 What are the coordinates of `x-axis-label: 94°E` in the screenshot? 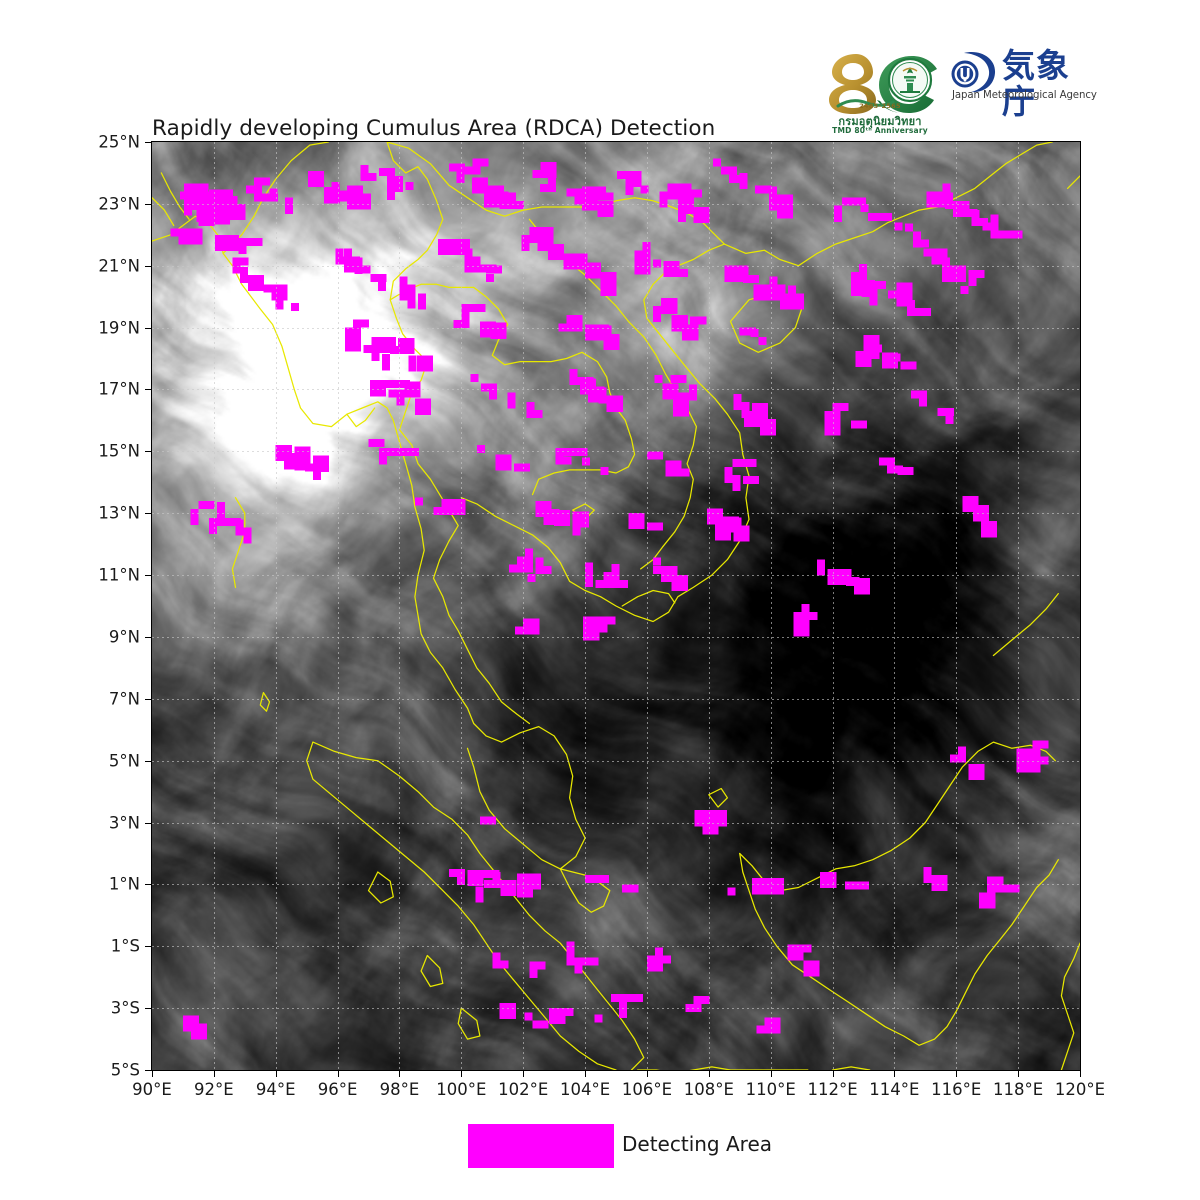 It's located at (275, 1089).